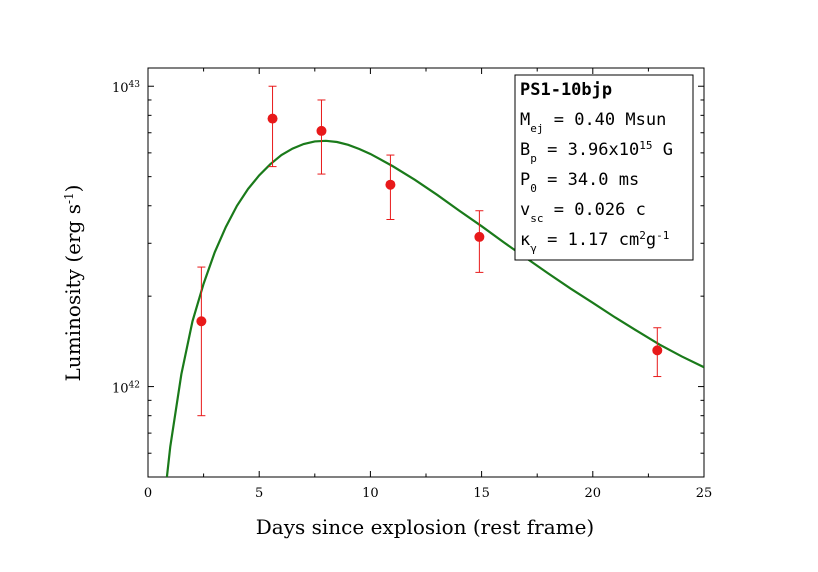 The height and width of the screenshot is (572, 818). What do you see at coordinates (126, 88) in the screenshot?
I see `y-tick-label: 1043` at bounding box center [126, 88].